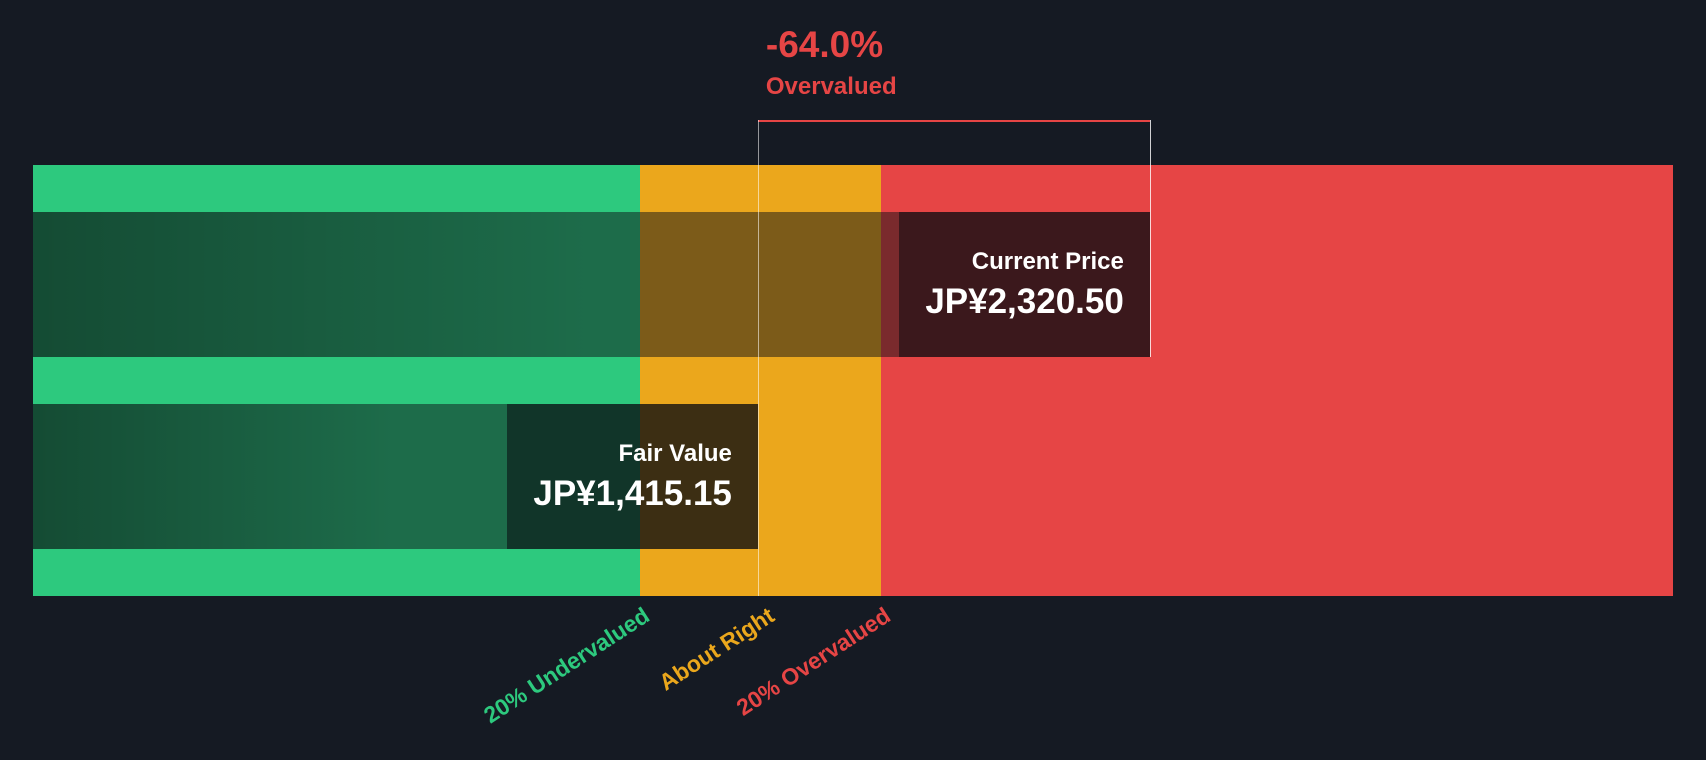 Image resolution: width=1706 pixels, height=760 pixels. What do you see at coordinates (675, 454) in the screenshot?
I see `fair-value-title: Fair Value` at bounding box center [675, 454].